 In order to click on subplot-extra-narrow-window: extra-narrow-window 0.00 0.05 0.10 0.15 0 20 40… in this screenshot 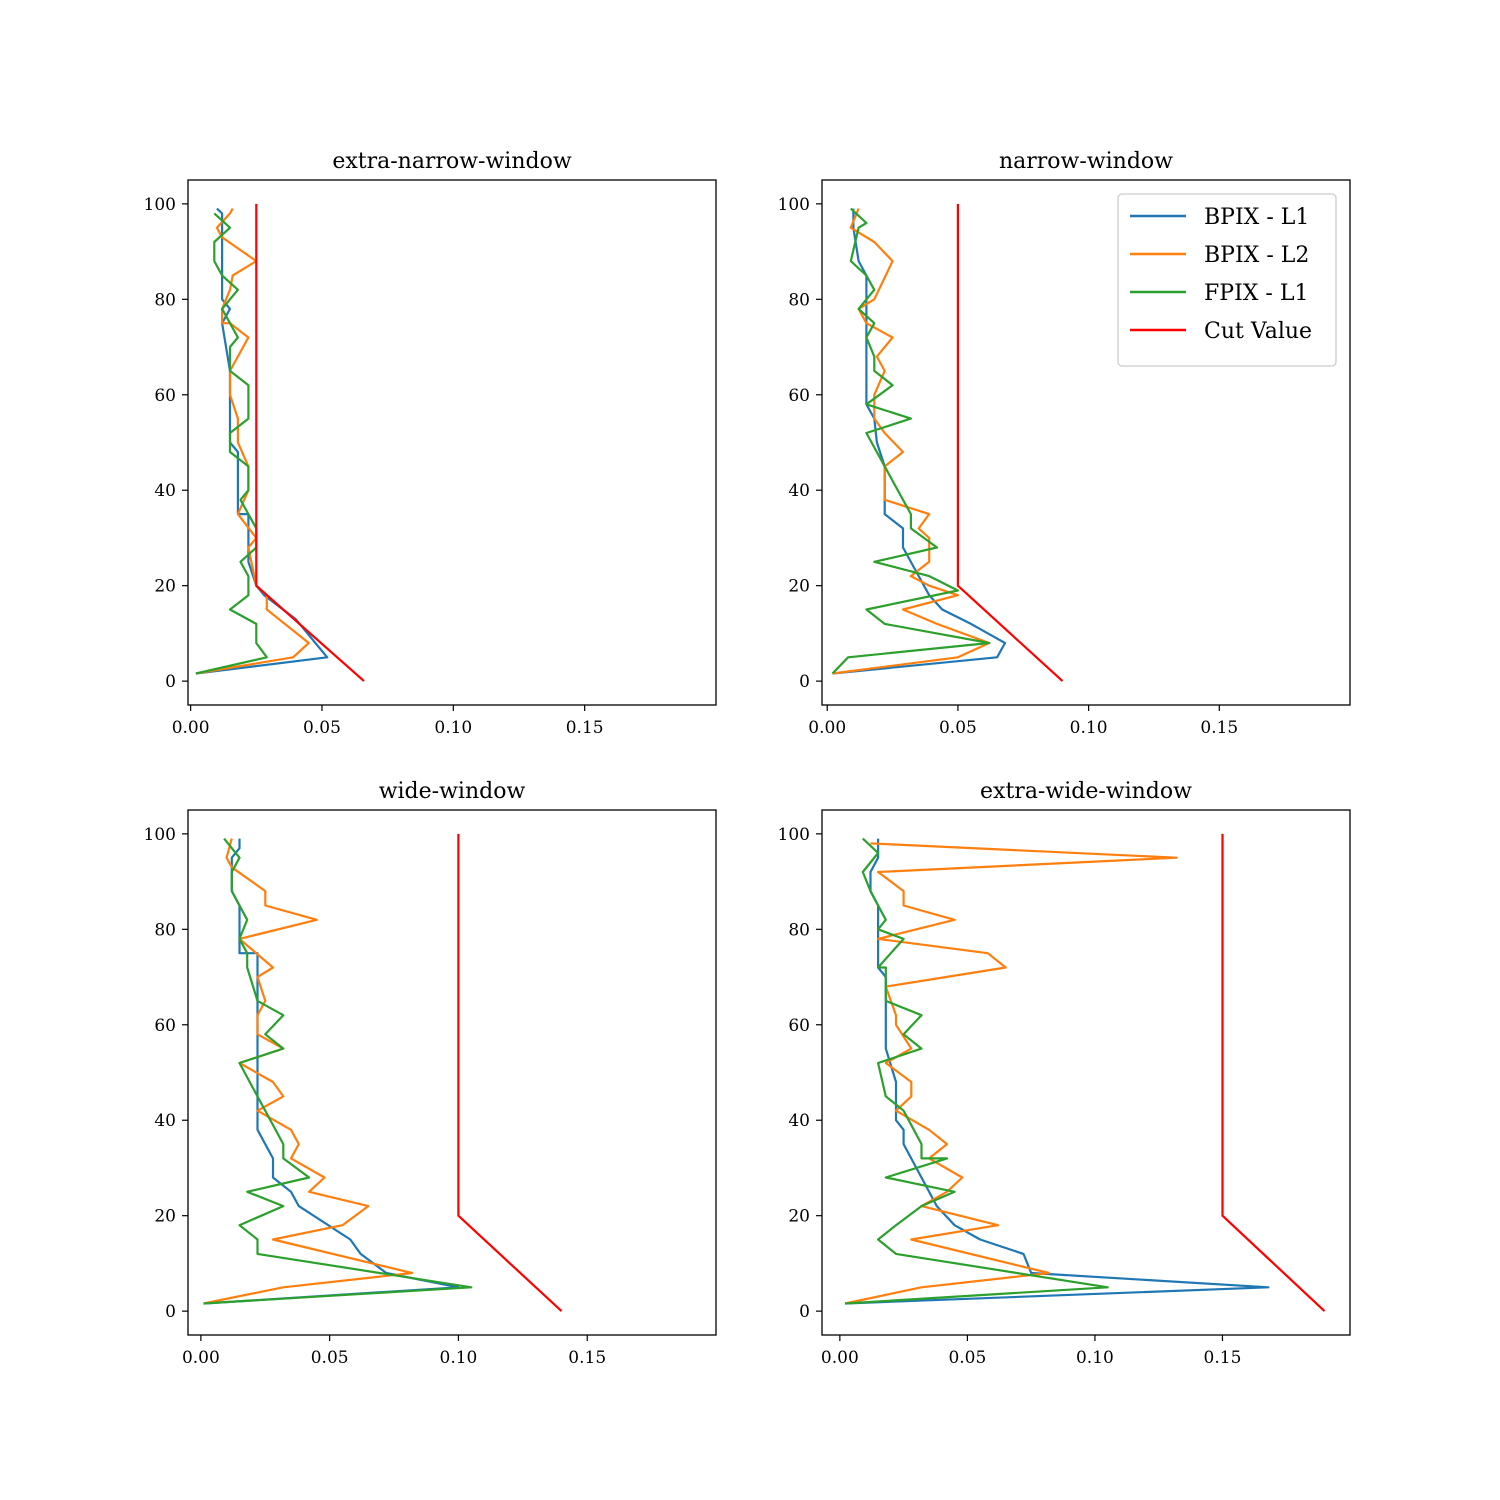, I will do `click(430, 443)`.